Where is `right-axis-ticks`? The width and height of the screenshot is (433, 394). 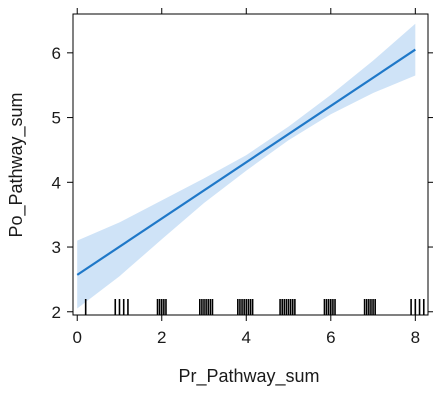
right-axis-ticks is located at coordinates (430, 182).